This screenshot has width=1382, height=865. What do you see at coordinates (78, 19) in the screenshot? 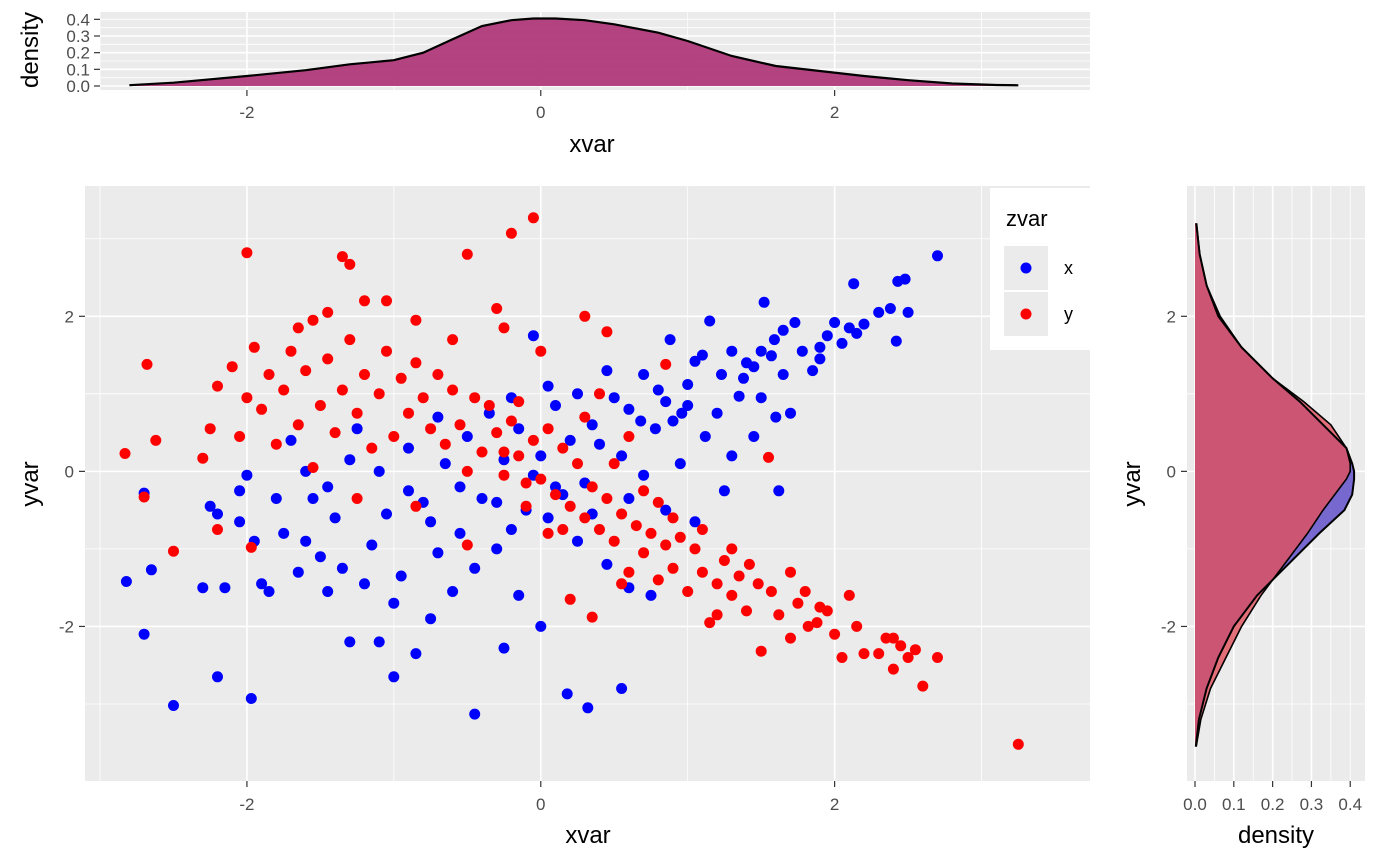
I see `top-y-tick-label: 0.4` at bounding box center [78, 19].